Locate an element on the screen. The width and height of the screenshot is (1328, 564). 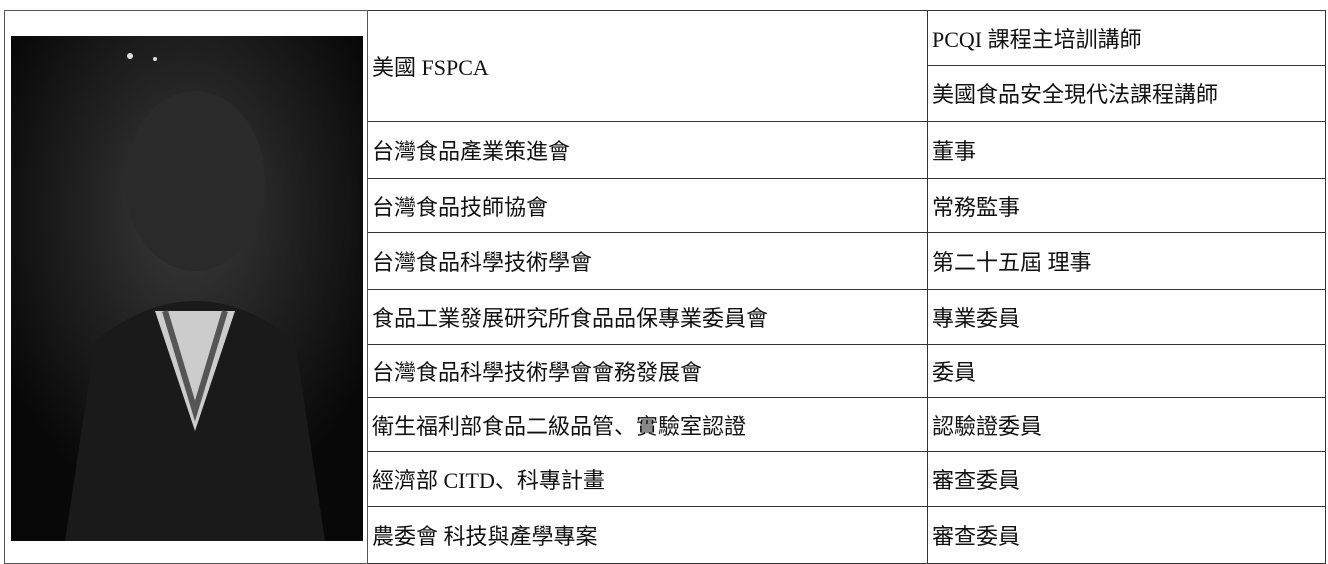
organization-cell: 食品工業發展研究所食品品保專業委員會 is located at coordinates (647, 317).